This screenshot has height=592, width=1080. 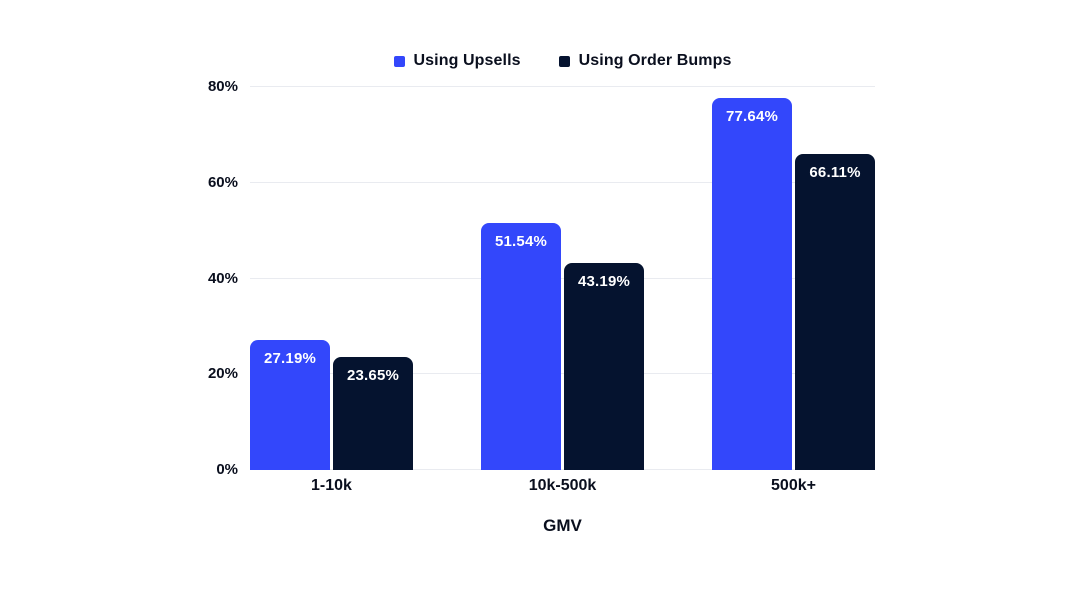 I want to click on bar-using-order-bumps: 43.19%, so click(x=604, y=366).